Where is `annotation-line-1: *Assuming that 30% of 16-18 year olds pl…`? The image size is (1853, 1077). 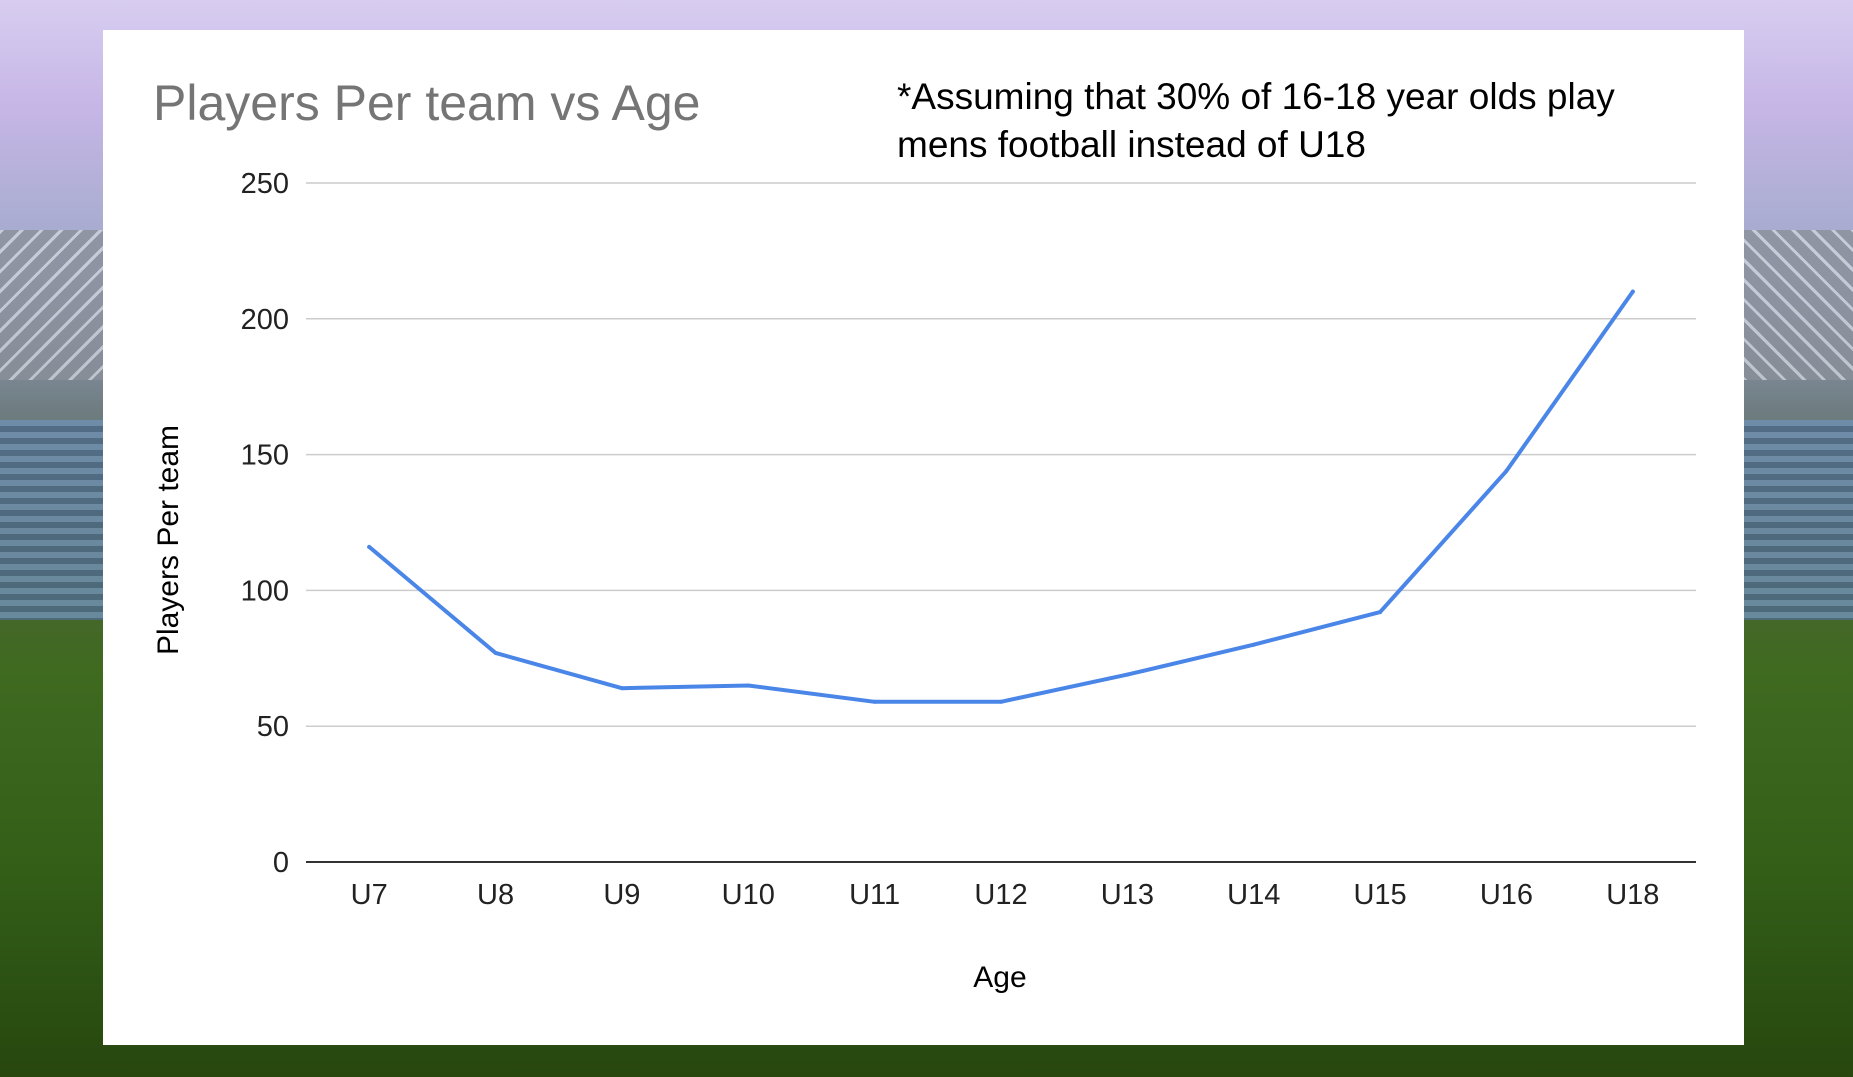
annotation-line-1: *Assuming that 30% of 16-18 year olds pl… is located at coordinates (1256, 96).